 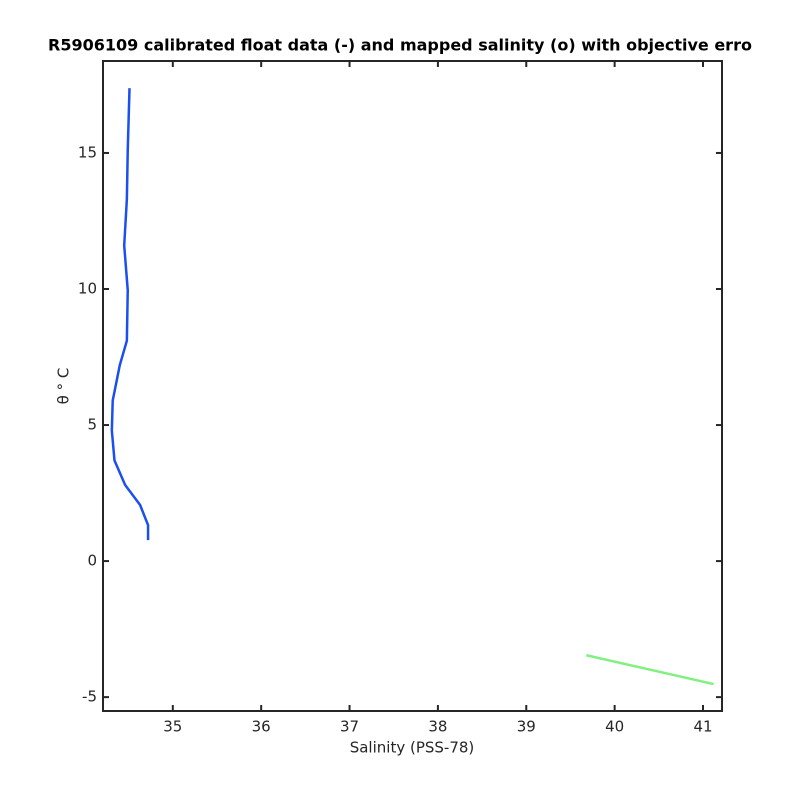 What do you see at coordinates (87, 152) in the screenshot?
I see `y-tick-label: 15` at bounding box center [87, 152].